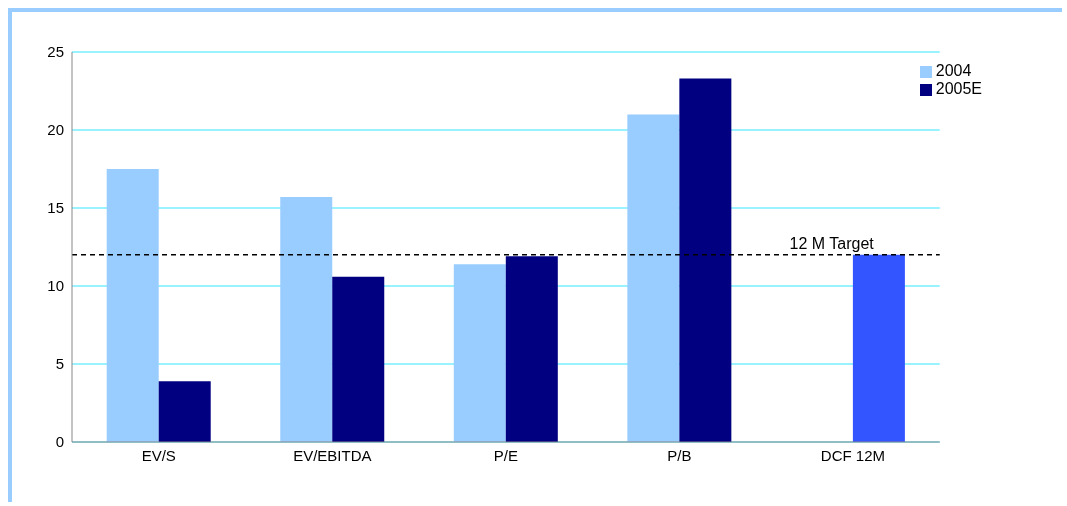  I want to click on y-tick-label: 0, so click(59, 442).